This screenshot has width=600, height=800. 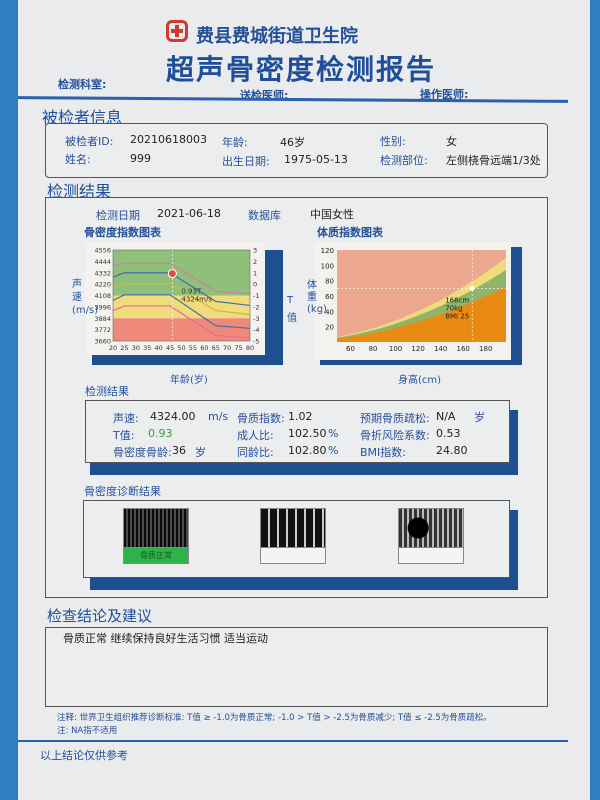 What do you see at coordinates (140, 158) in the screenshot?
I see `name-value: 999` at bounding box center [140, 158].